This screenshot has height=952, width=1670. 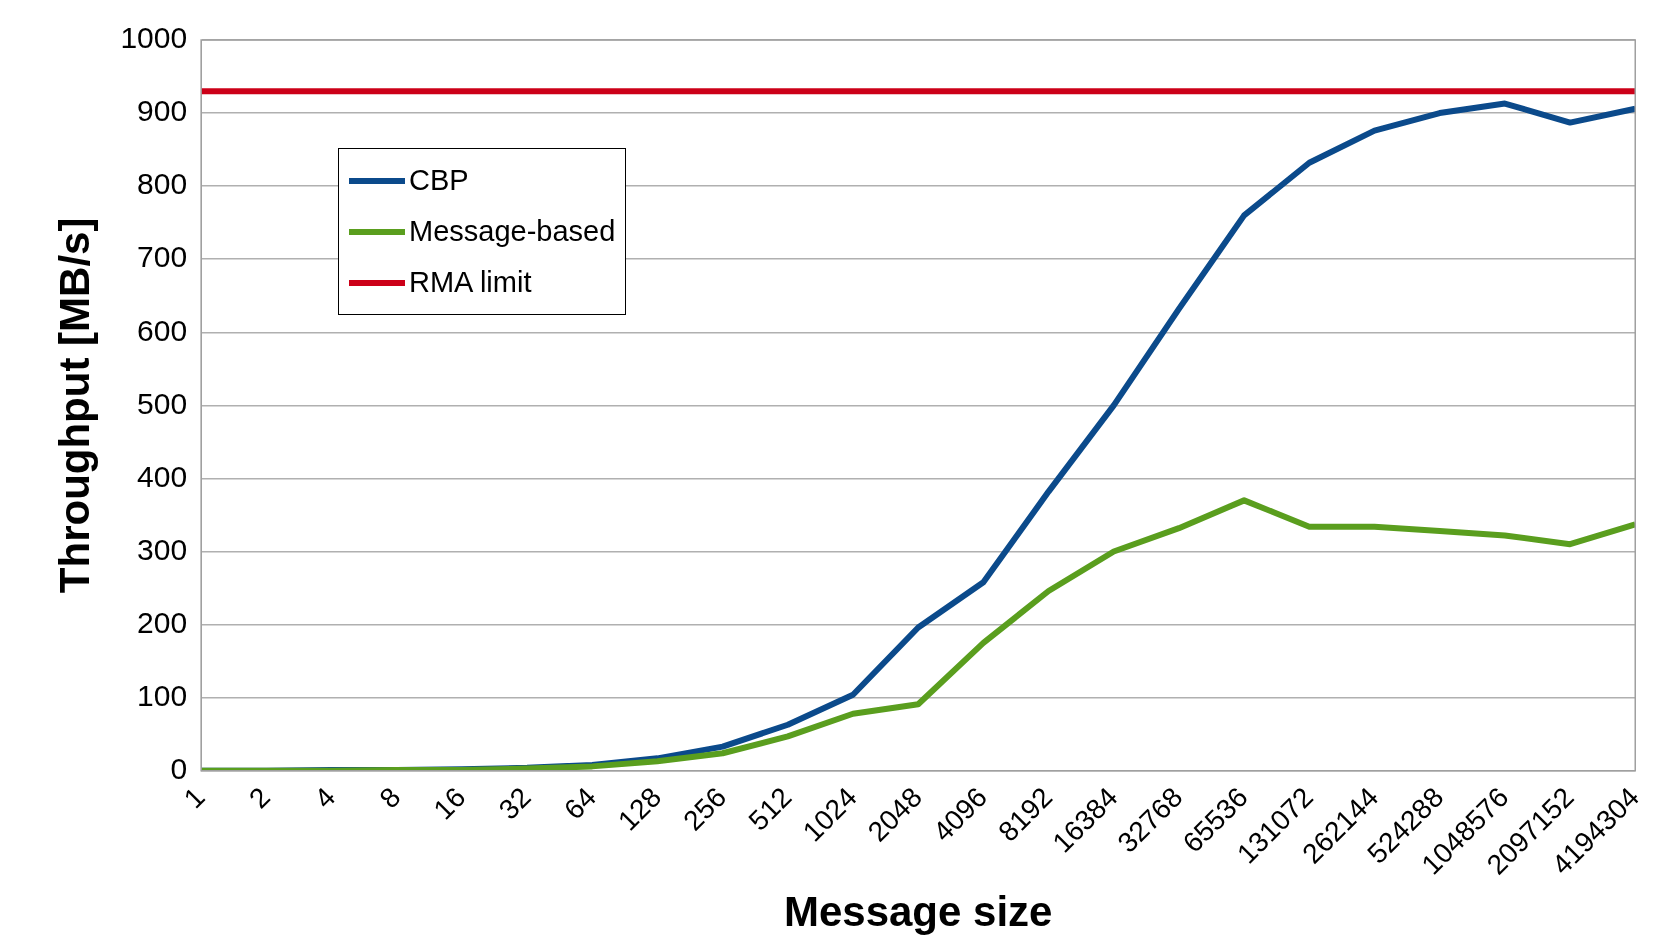 What do you see at coordinates (325, 798) in the screenshot?
I see `x-tick-label: 4` at bounding box center [325, 798].